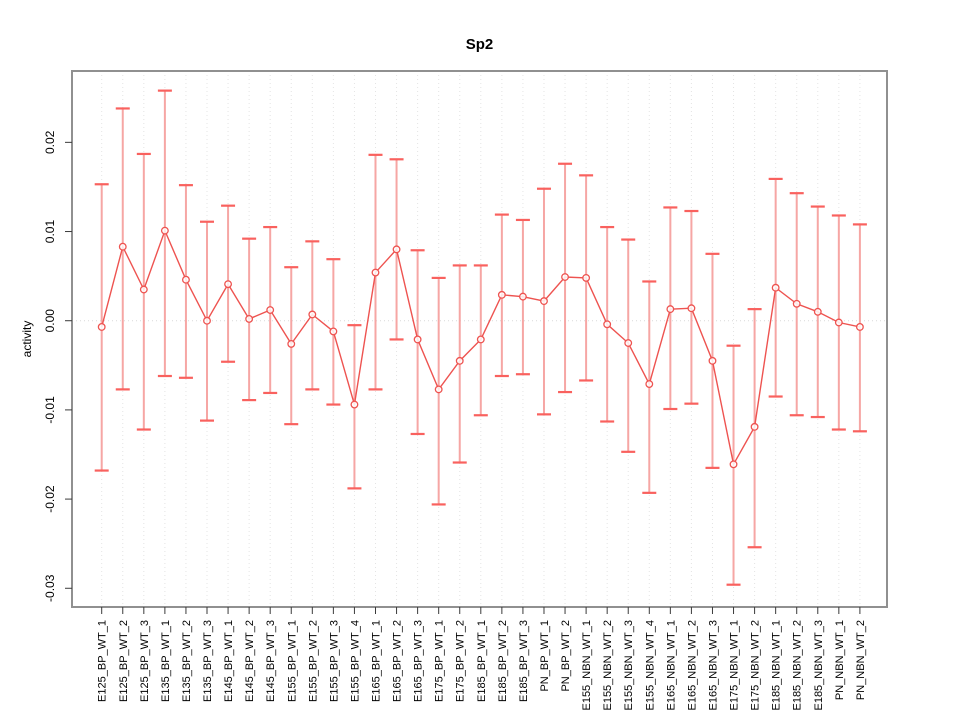 The width and height of the screenshot is (960, 720). What do you see at coordinates (566, 656) in the screenshot?
I see `x-tick-label: PN_BP_WT_2` at bounding box center [566, 656].